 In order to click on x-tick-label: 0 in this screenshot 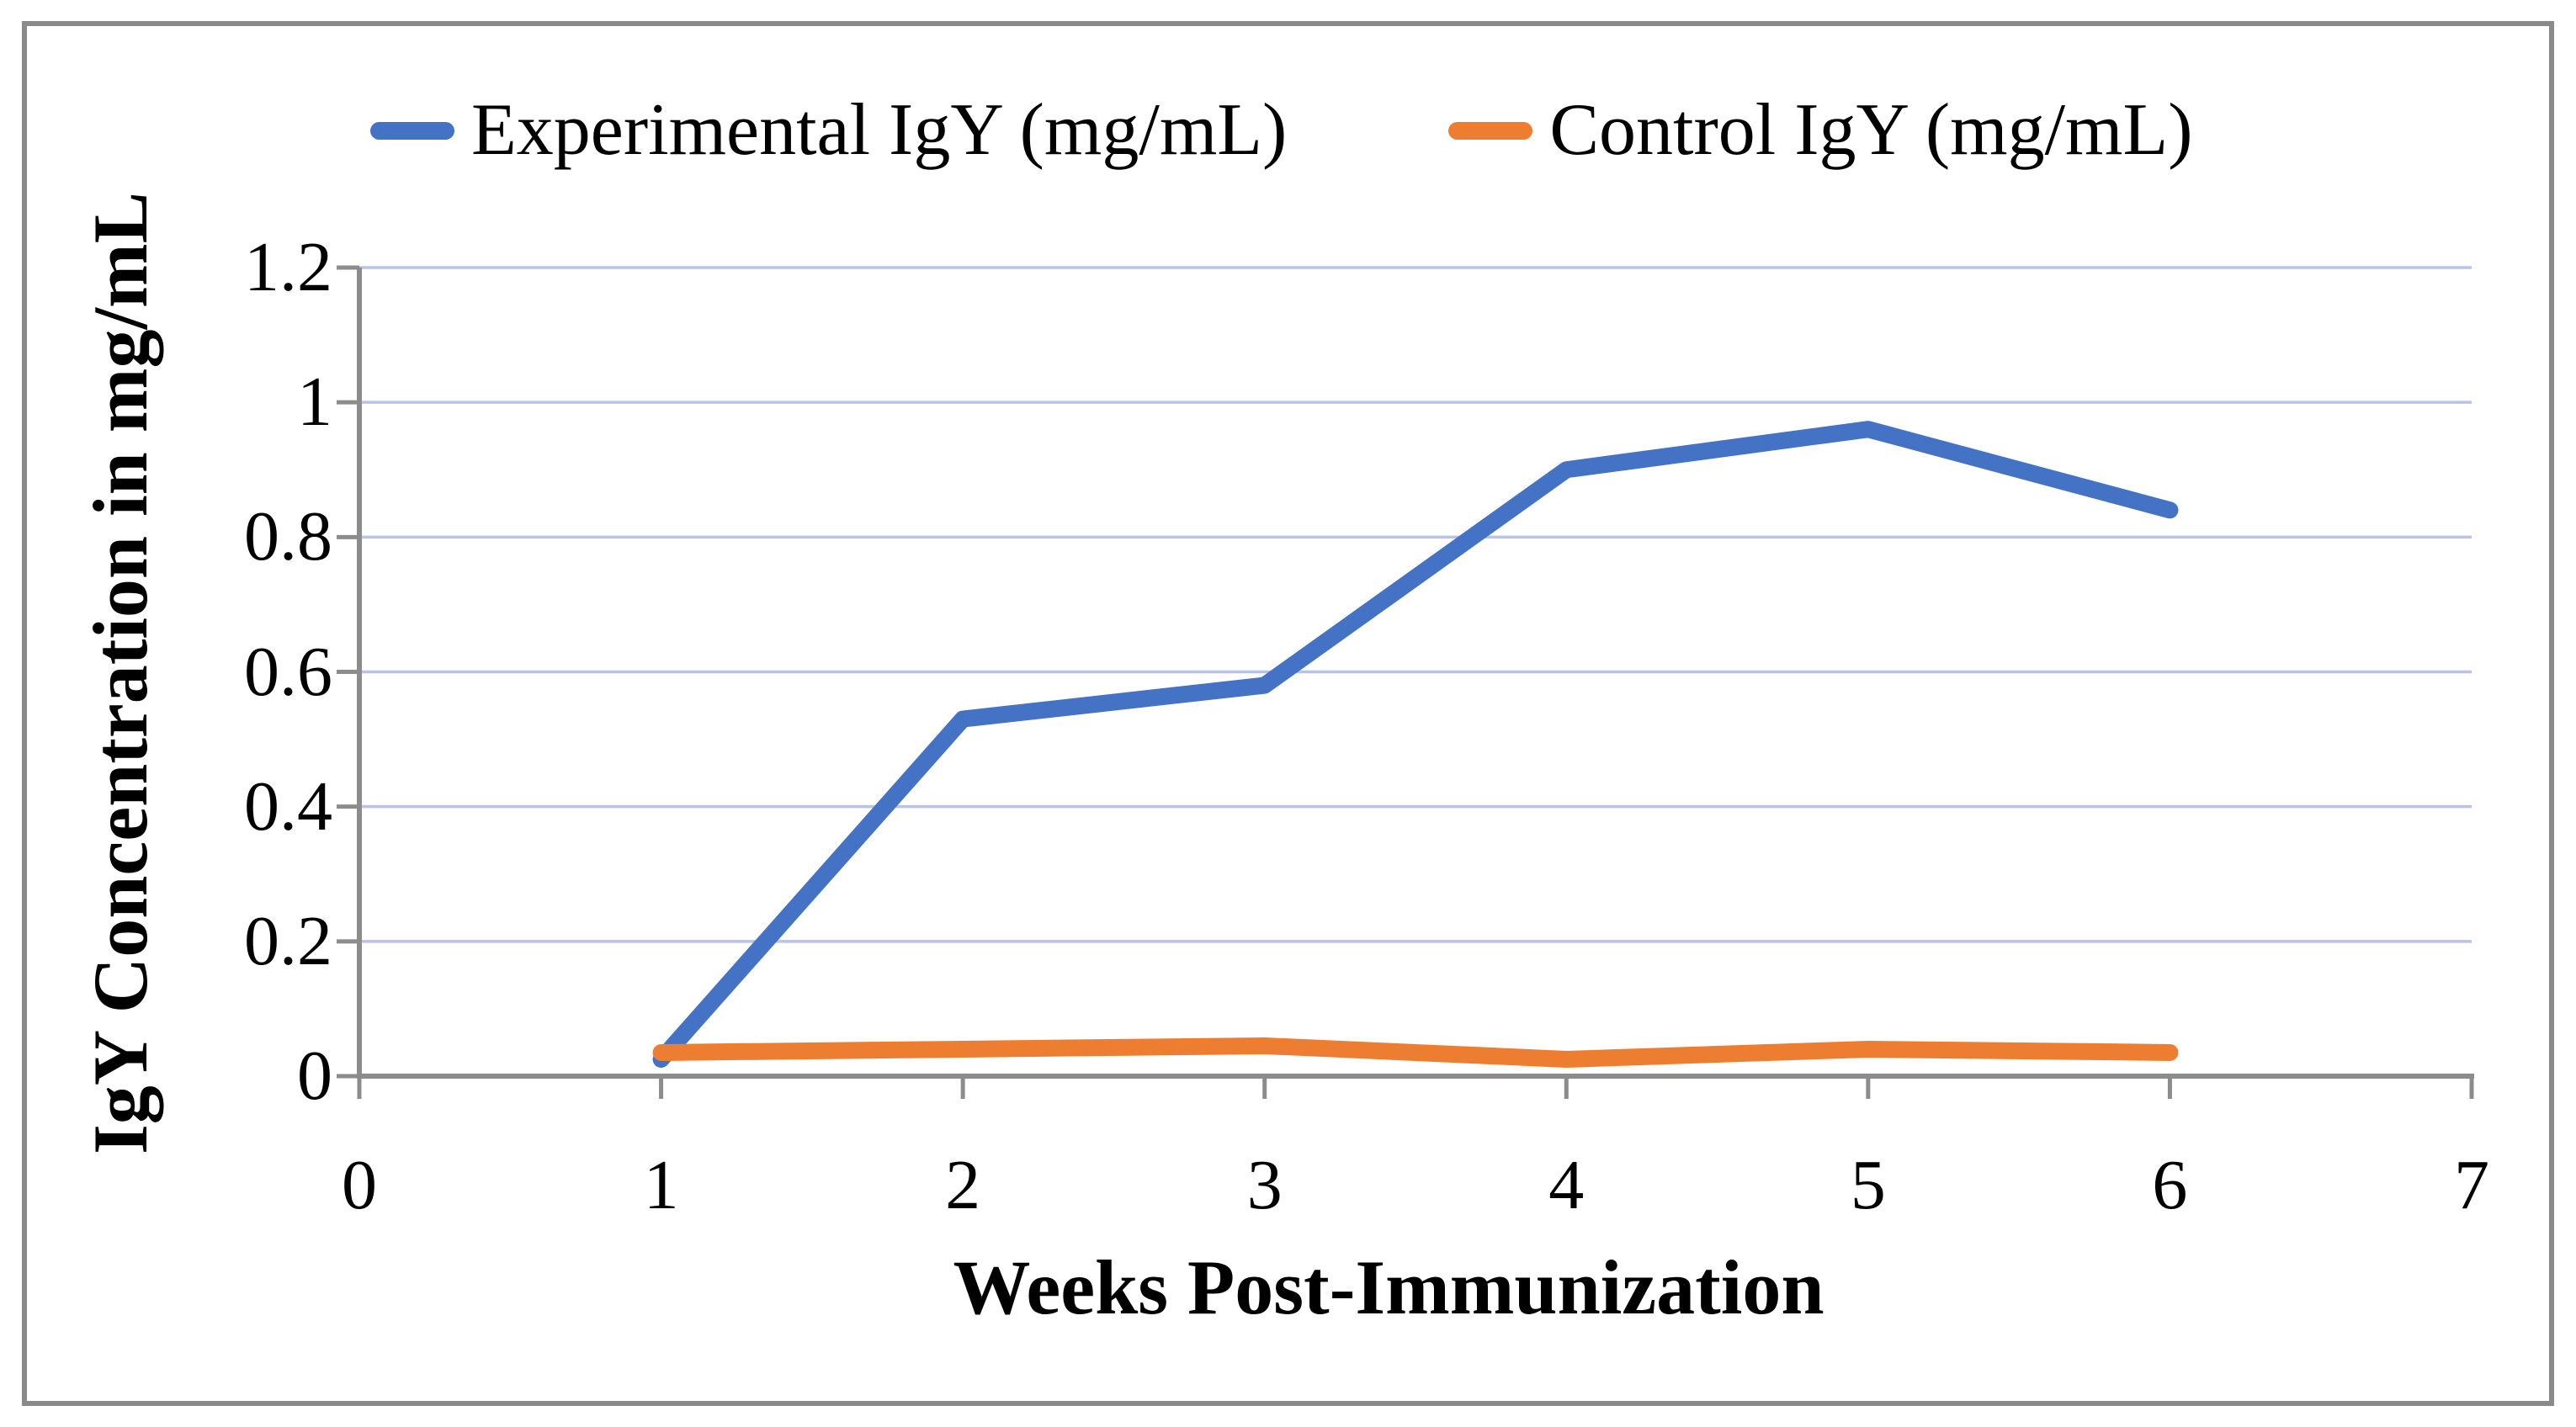, I will do `click(360, 1185)`.